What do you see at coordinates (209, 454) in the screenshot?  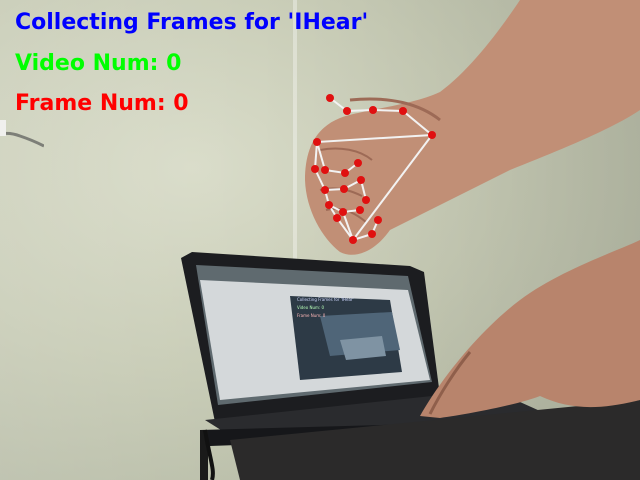 I see `laptop-cable` at bounding box center [209, 454].